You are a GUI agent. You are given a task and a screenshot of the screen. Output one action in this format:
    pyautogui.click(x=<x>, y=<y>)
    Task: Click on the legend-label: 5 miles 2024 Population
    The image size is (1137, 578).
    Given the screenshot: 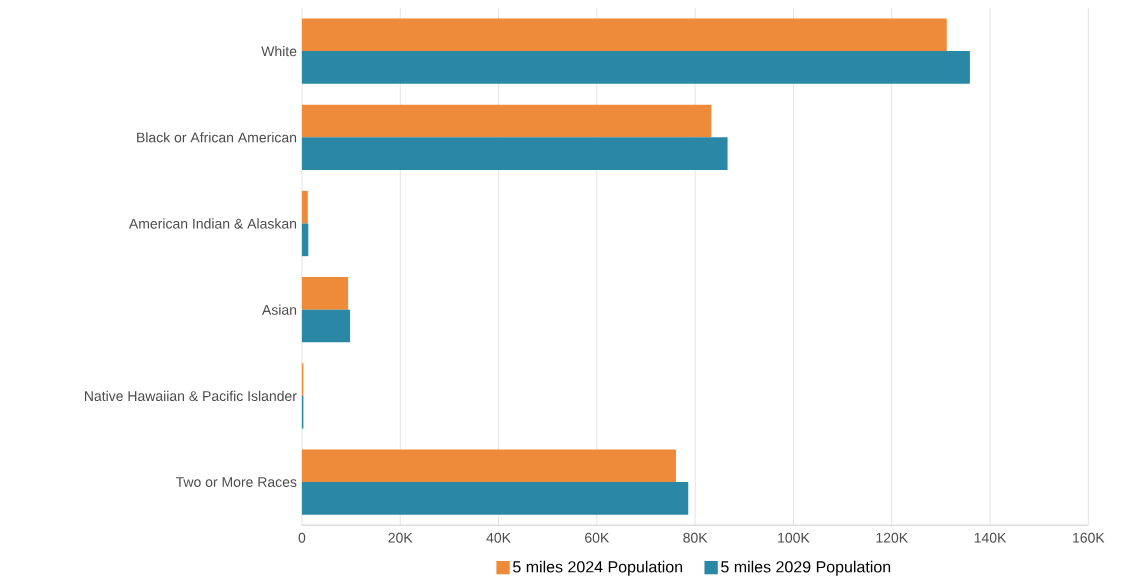 What is the action you would take?
    pyautogui.click(x=598, y=568)
    